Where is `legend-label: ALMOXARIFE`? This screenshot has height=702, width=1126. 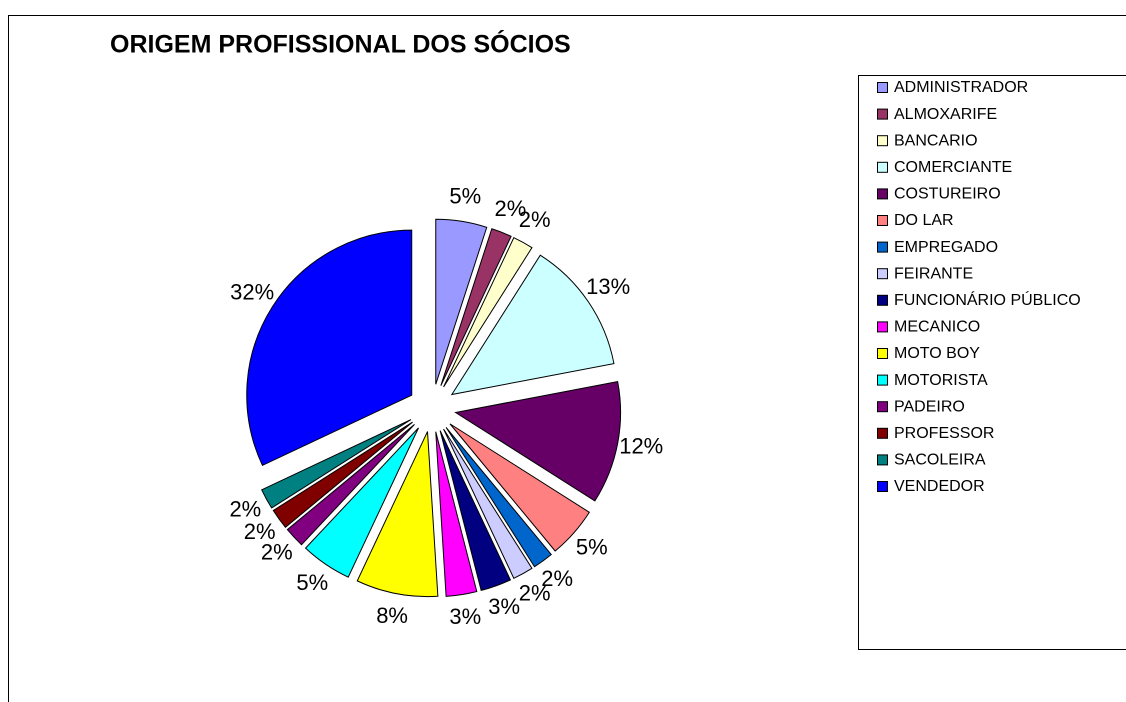
legend-label: ALMOXARIFE is located at coordinates (945, 114).